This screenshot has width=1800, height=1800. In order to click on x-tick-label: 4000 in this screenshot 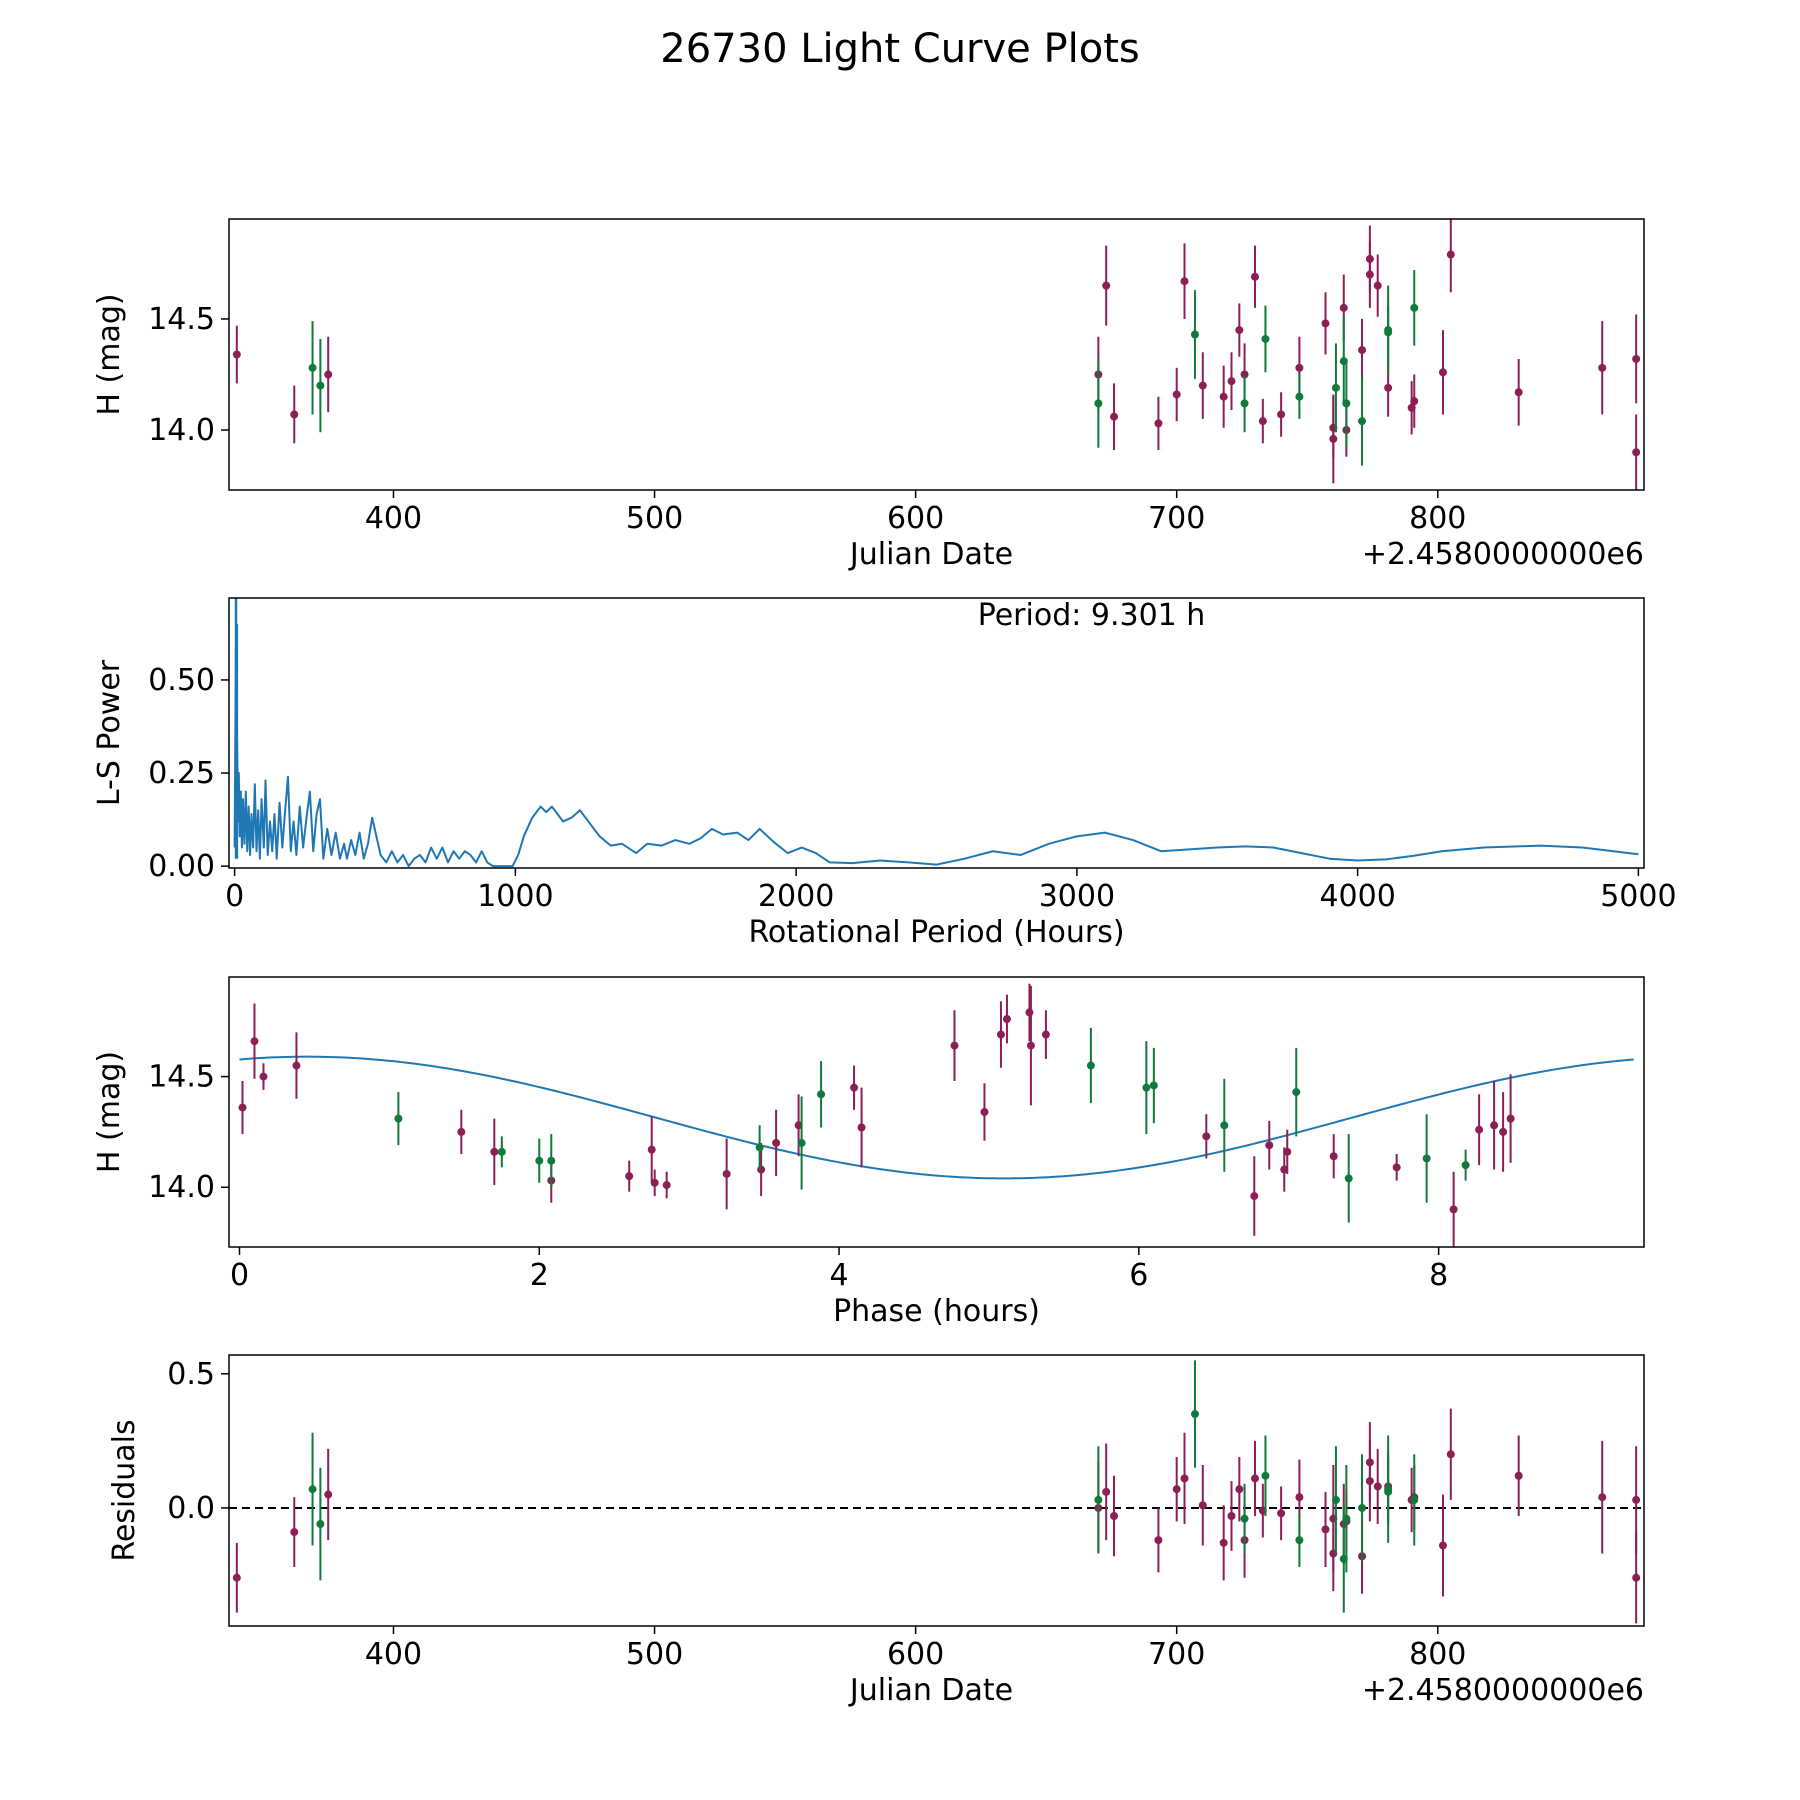, I will do `click(1357, 896)`.